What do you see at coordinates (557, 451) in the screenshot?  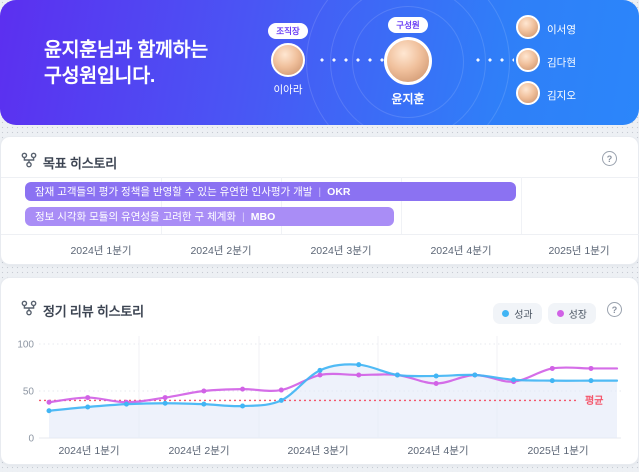 I see `svg-text: 2025년 1분기` at bounding box center [557, 451].